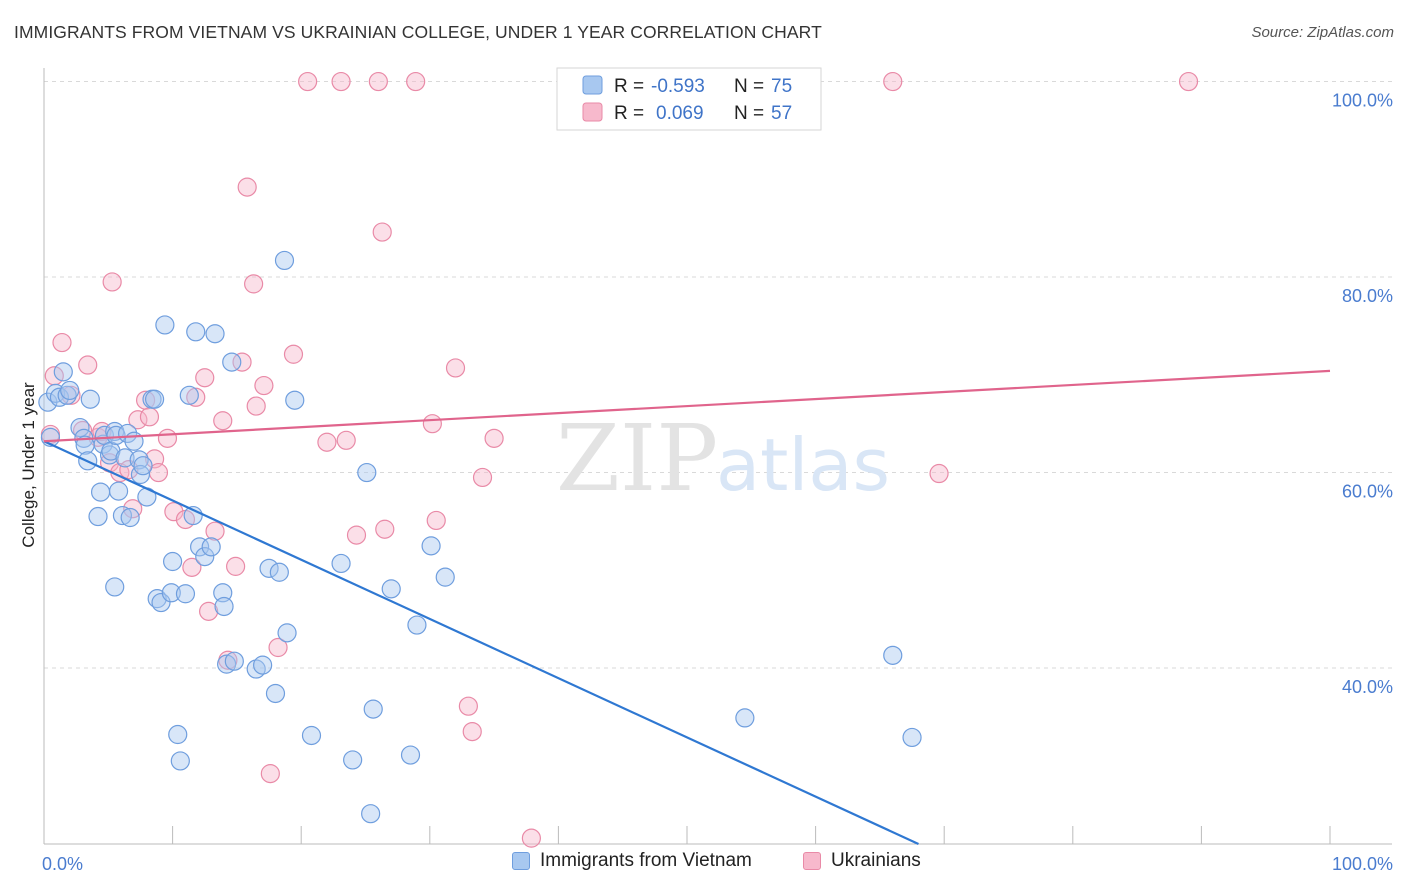 The width and height of the screenshot is (1406, 892). What do you see at coordinates (28, 465) in the screenshot?
I see `y-axis-label: College, Under 1 year` at bounding box center [28, 465].